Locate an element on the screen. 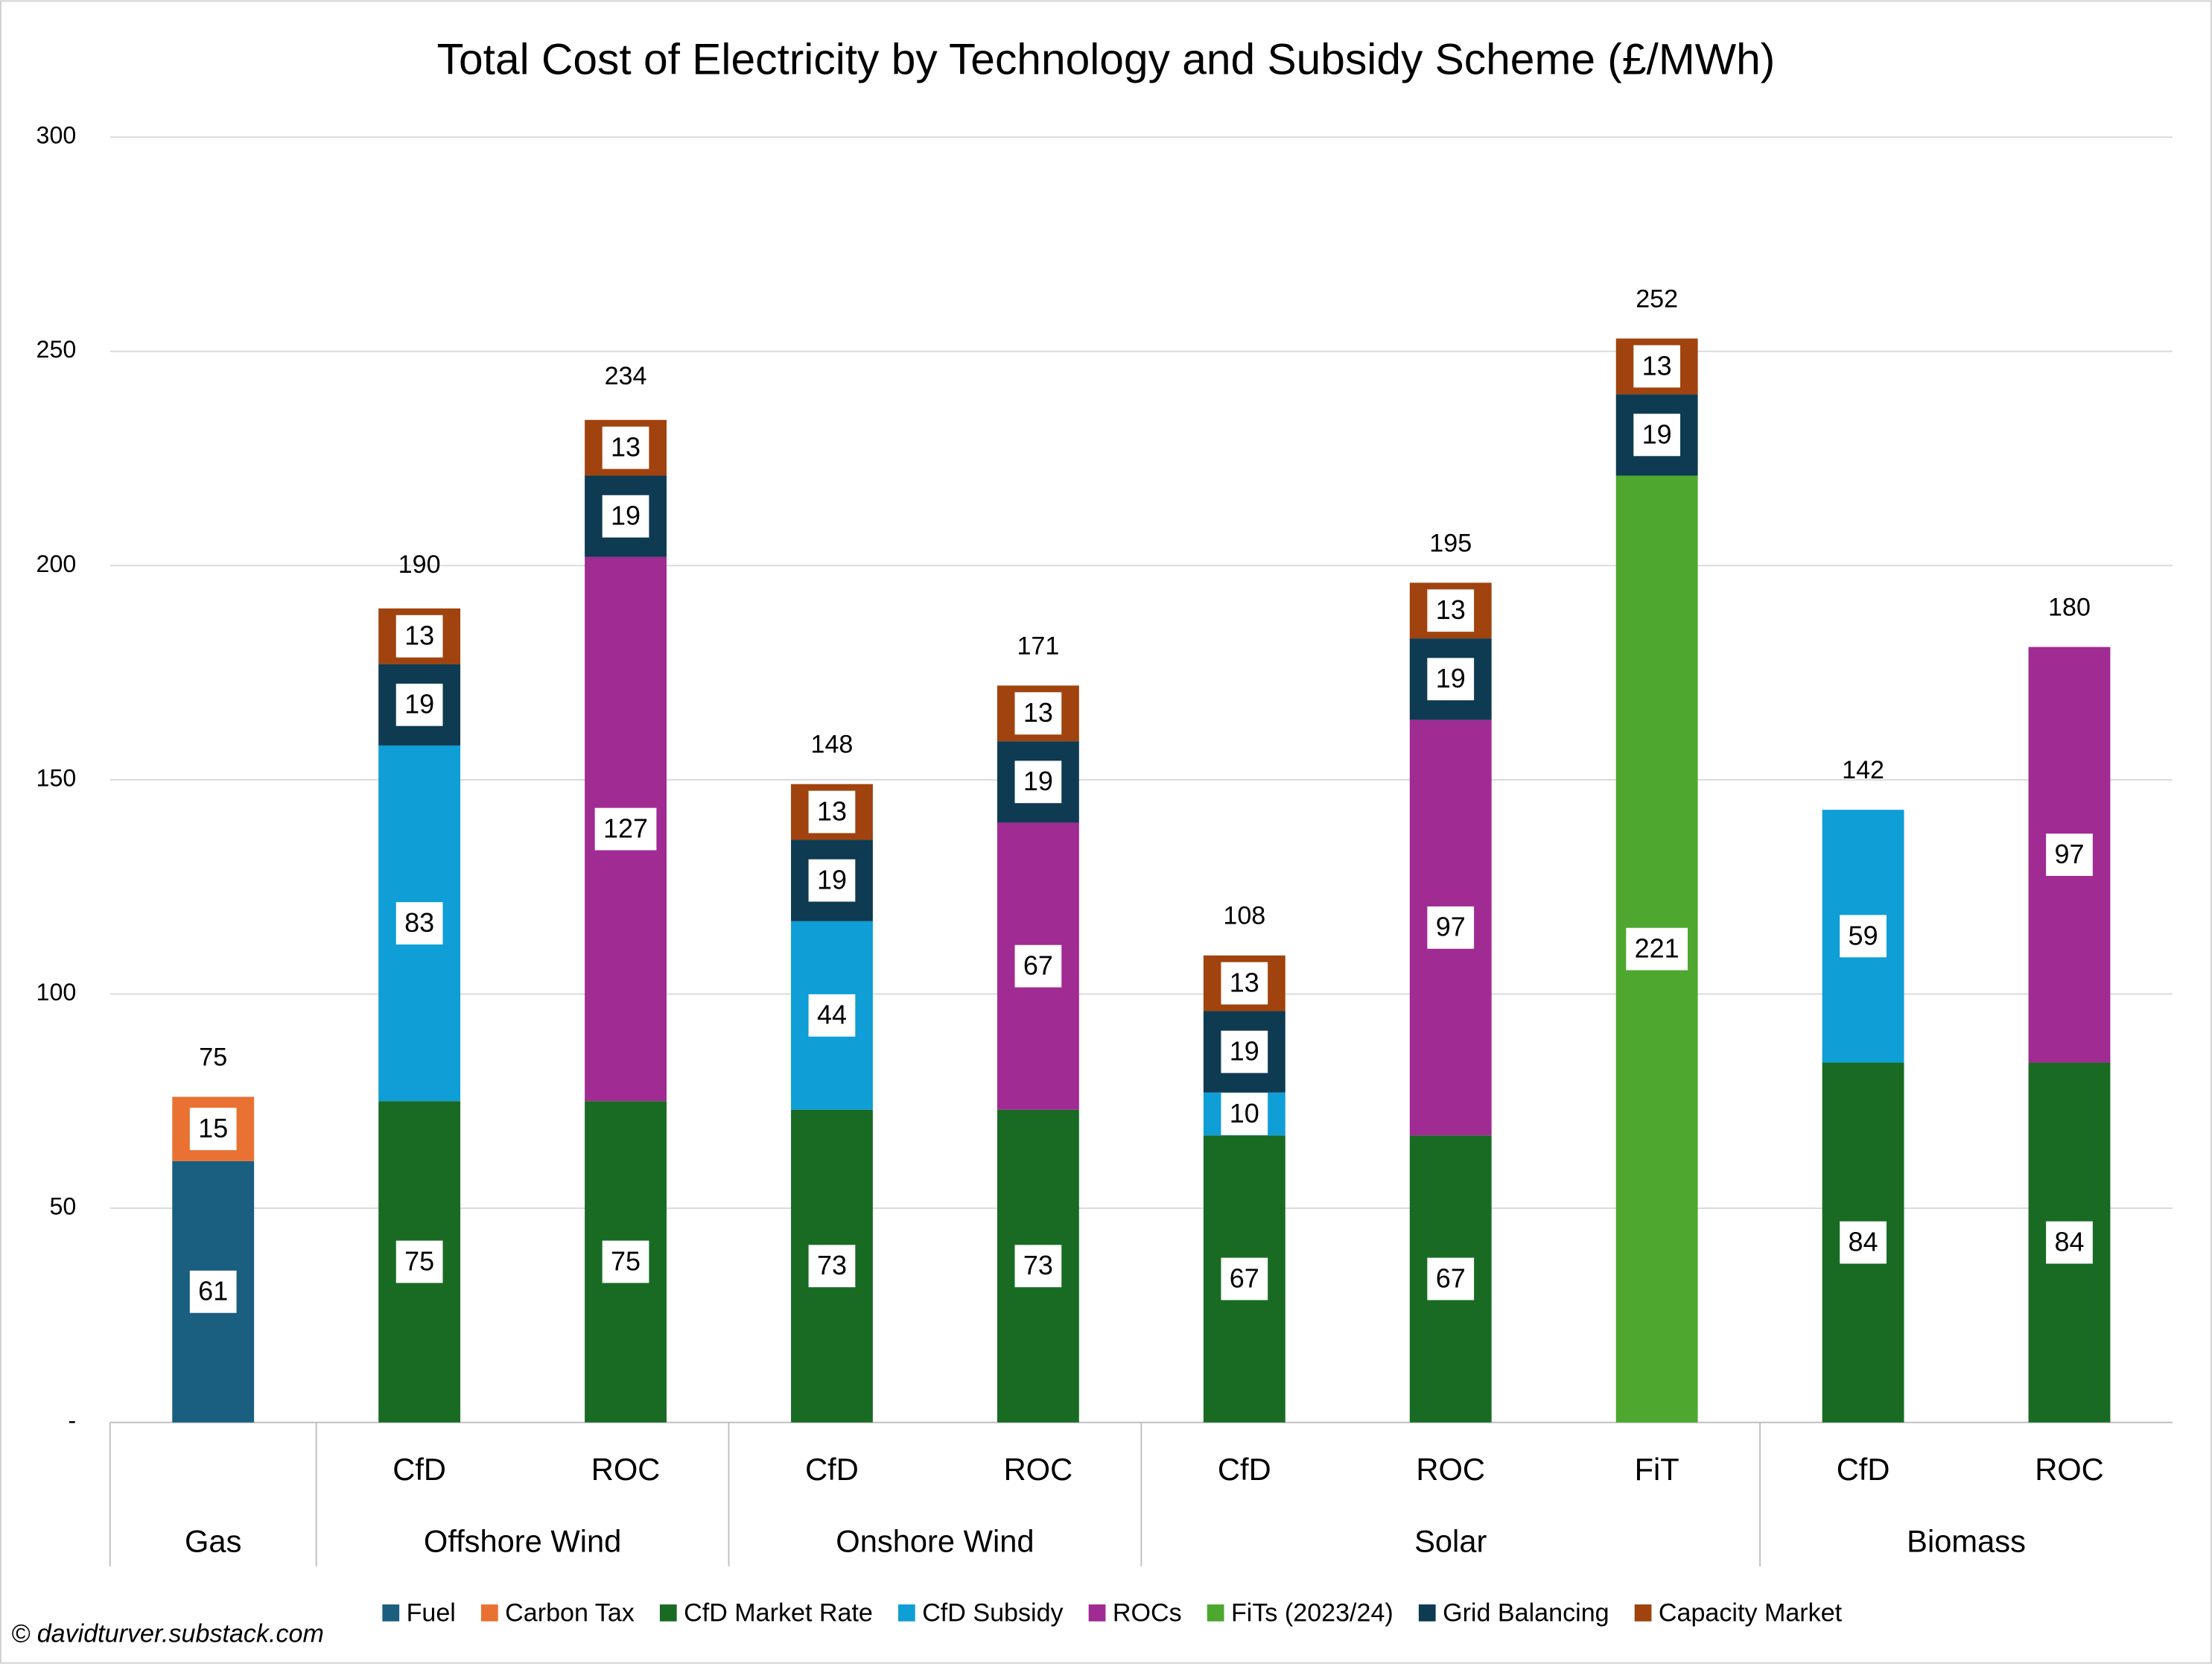  legend-label: Carbon Tax is located at coordinates (570, 1612).